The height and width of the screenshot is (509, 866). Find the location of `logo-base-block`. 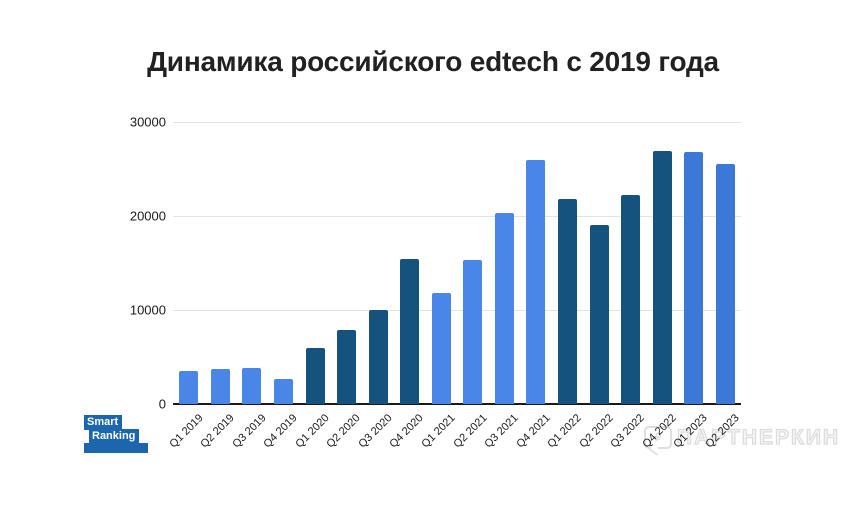

logo-base-block is located at coordinates (116, 448).